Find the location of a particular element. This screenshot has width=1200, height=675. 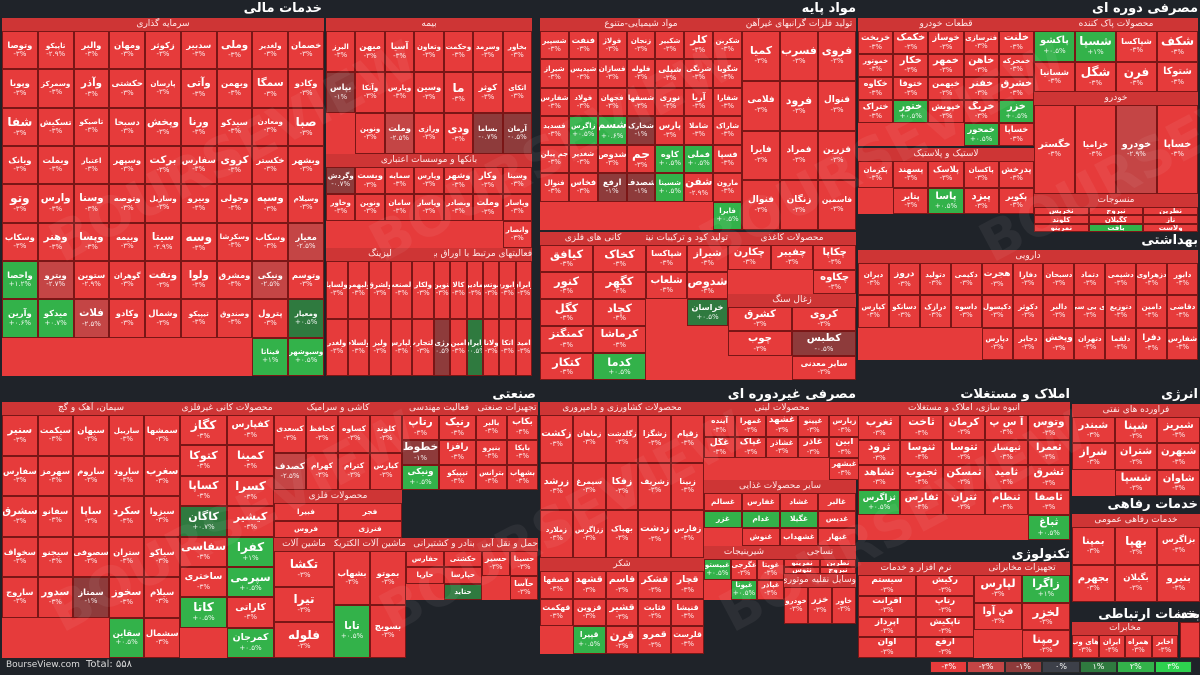

stock-cell: قاسم -۳% is located at coordinates (622, 585).